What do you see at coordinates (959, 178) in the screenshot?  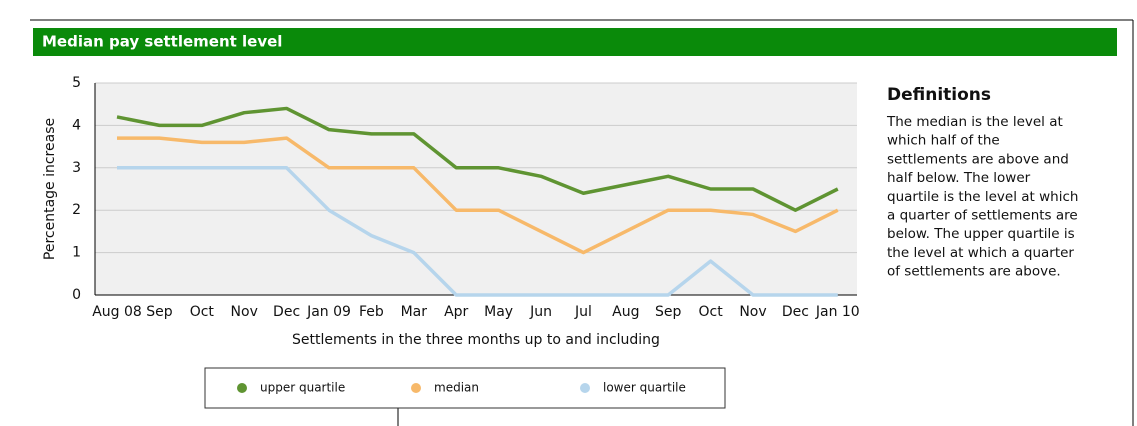 I see `definitions-text: half below. The lower` at bounding box center [959, 178].